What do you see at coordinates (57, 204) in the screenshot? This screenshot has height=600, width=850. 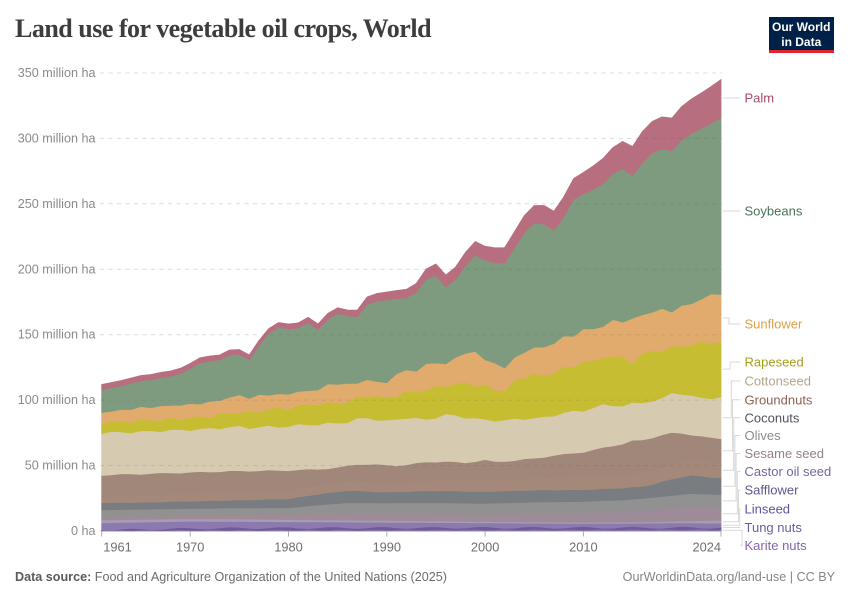 I see `svg-text: 250 million ha` at bounding box center [57, 204].